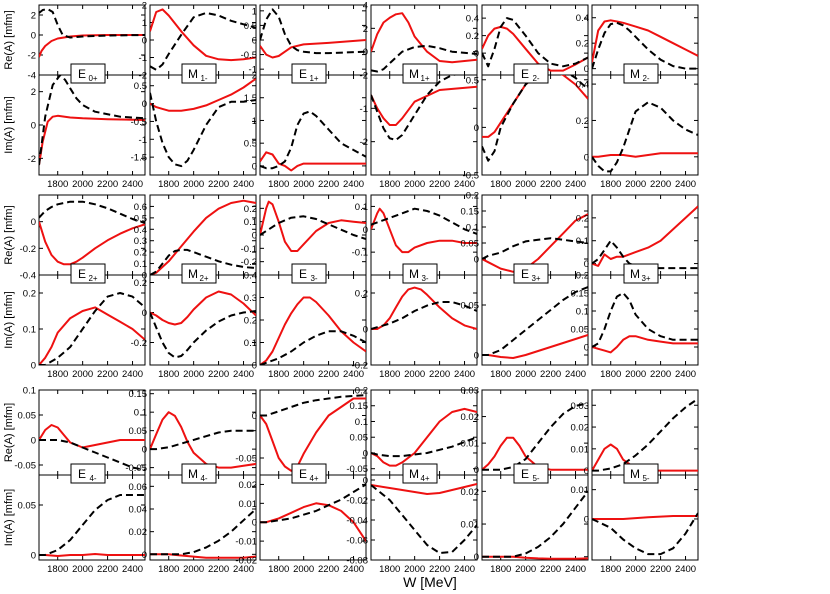 This screenshot has height=594, width=830. What do you see at coordinates (531, 473) in the screenshot?
I see `multipole-label: E 5-` at bounding box center [531, 473].